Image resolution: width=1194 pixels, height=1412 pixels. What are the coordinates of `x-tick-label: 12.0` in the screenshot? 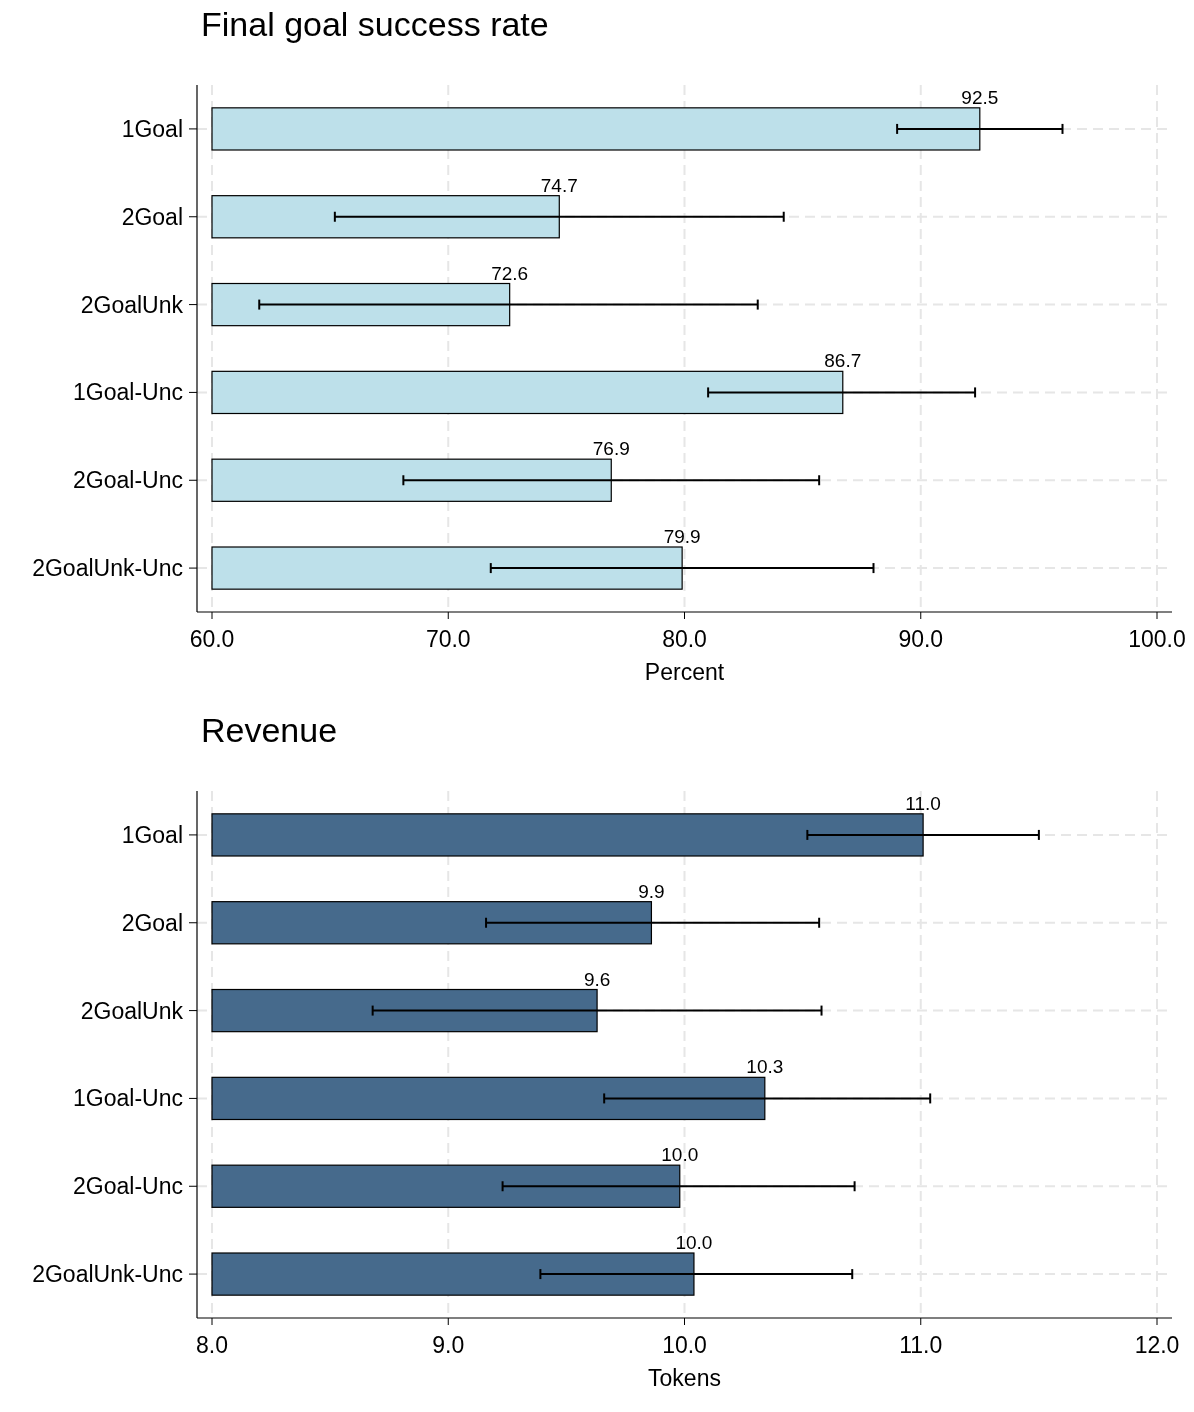 It's located at (1157, 1345).